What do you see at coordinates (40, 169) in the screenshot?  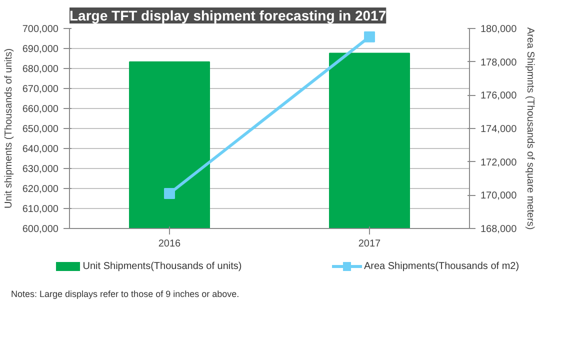 I see `y-tick-label: 630,000` at bounding box center [40, 169].